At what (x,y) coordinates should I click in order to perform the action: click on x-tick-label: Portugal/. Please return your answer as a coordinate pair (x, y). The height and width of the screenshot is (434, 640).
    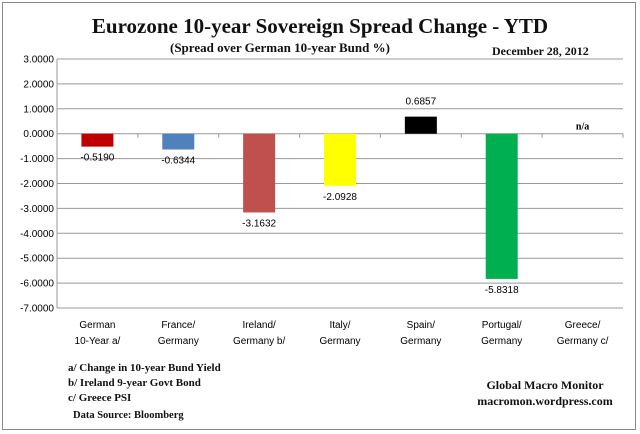
    Looking at the image, I should click on (502, 325).